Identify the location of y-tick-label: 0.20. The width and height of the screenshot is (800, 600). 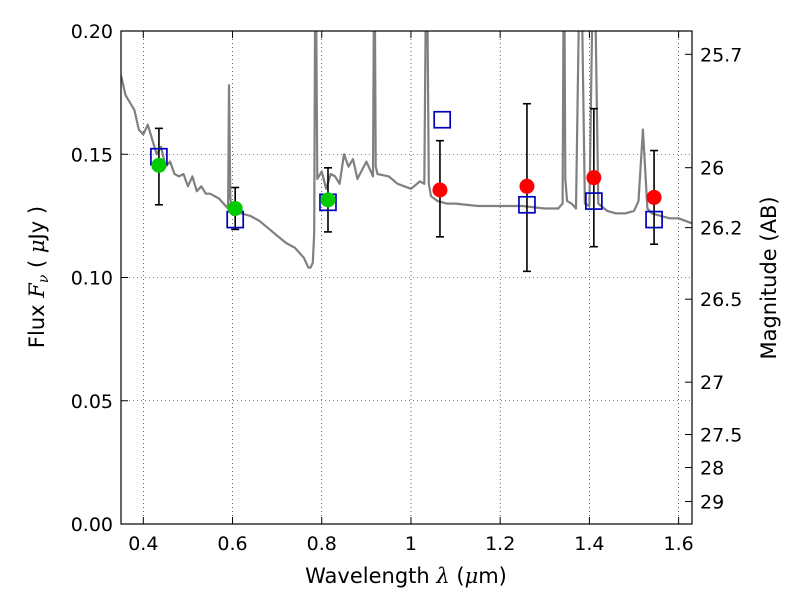
(92, 32).